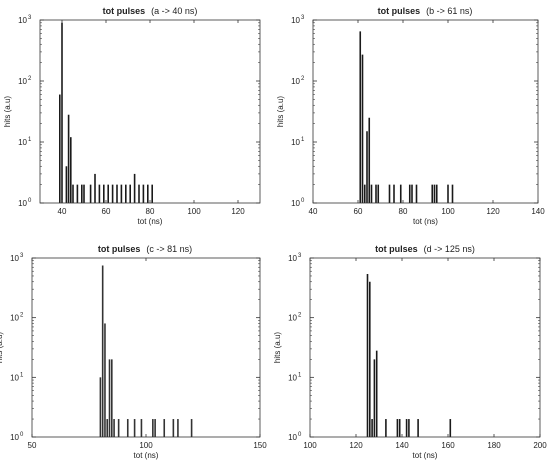  What do you see at coordinates (449, 249) in the screenshot?
I see `chart-subtitle: (d -> 125 ns)` at bounding box center [449, 249].